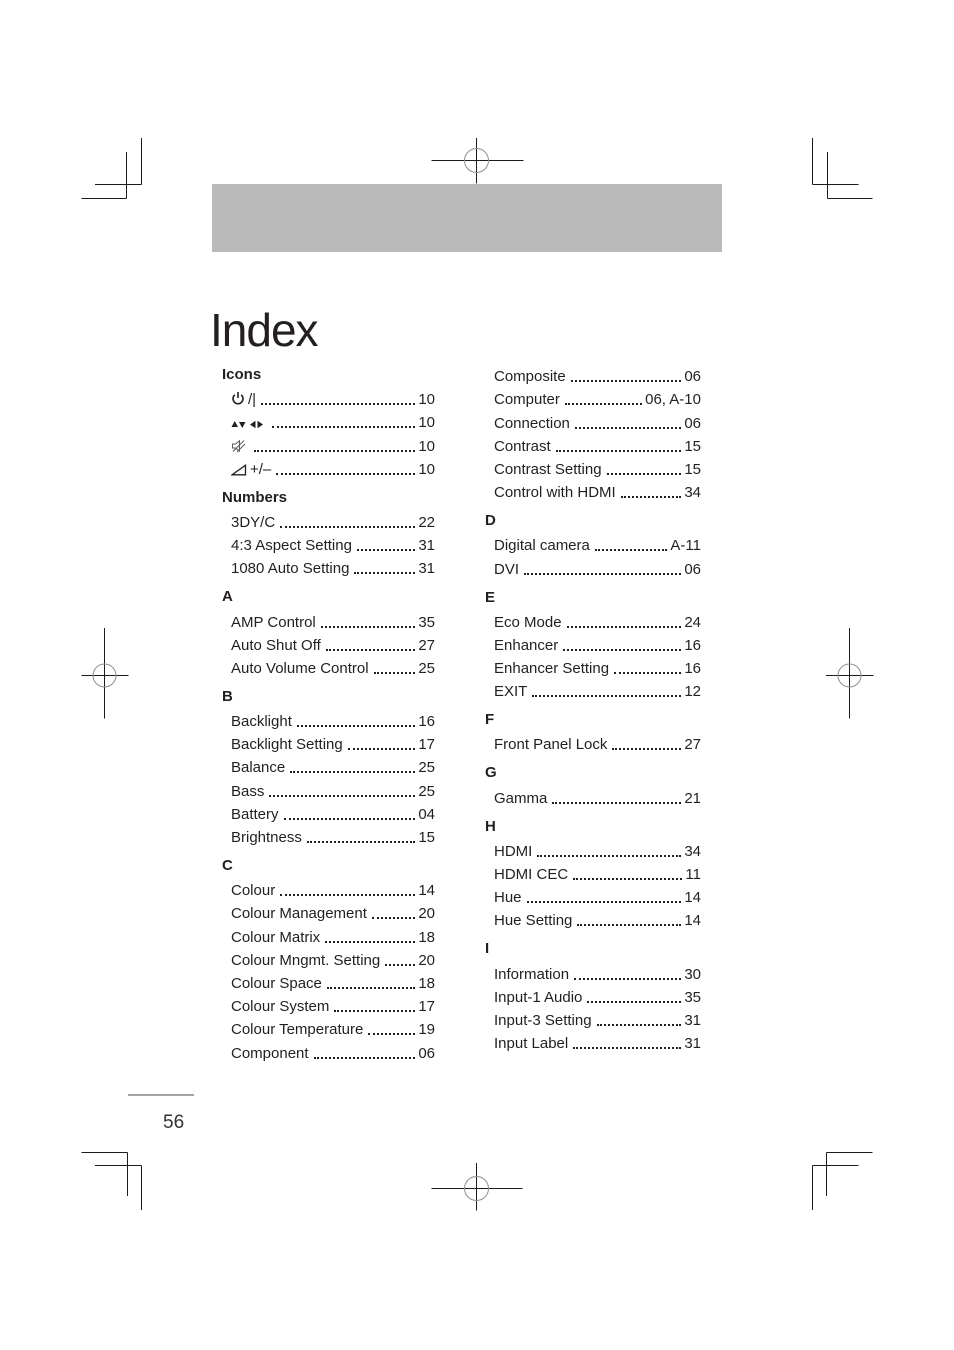 The width and height of the screenshot is (954, 1350). What do you see at coordinates (597, 918) in the screenshot?
I see `index-entry: Hue Setting 14` at bounding box center [597, 918].